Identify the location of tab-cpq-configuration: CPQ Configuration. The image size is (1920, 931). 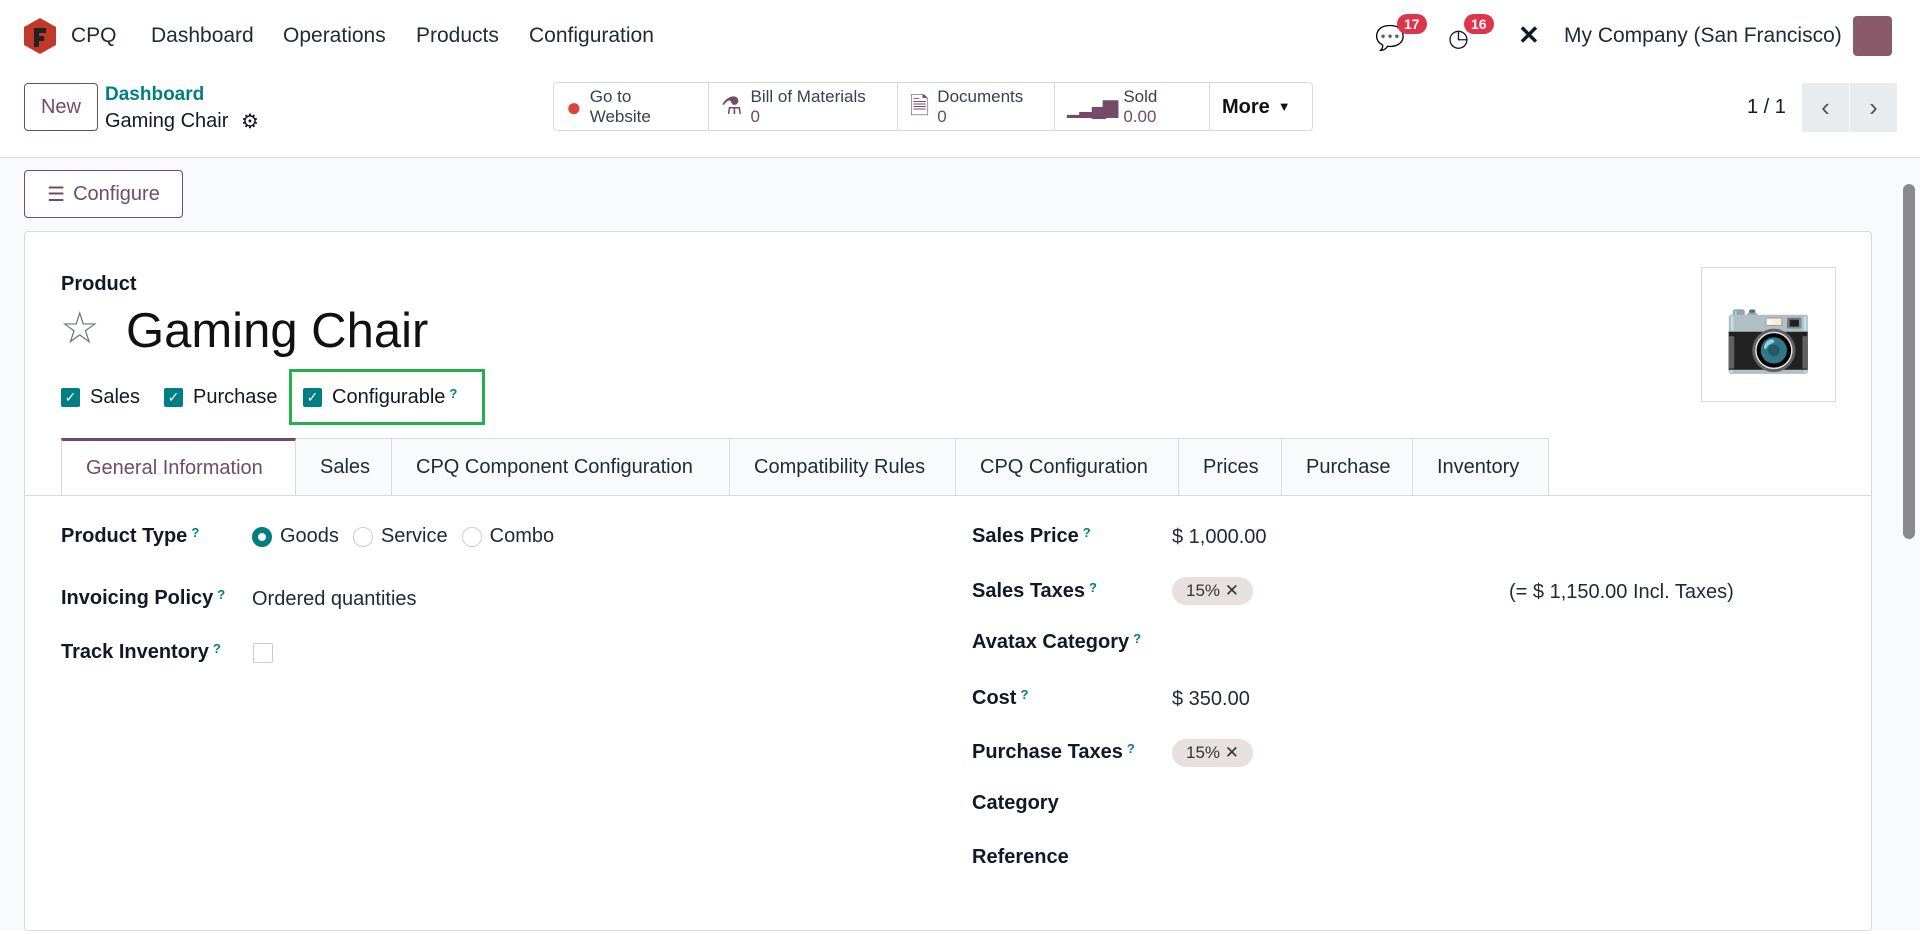
(1067, 467).